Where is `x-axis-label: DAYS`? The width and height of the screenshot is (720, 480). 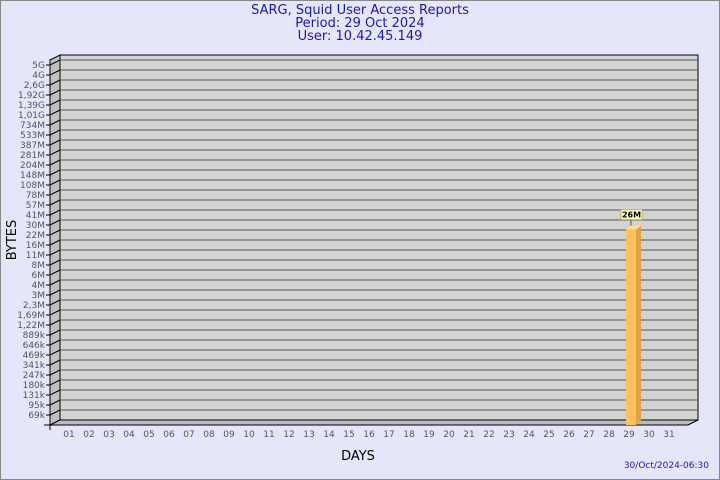
x-axis-label: DAYS is located at coordinates (358, 456).